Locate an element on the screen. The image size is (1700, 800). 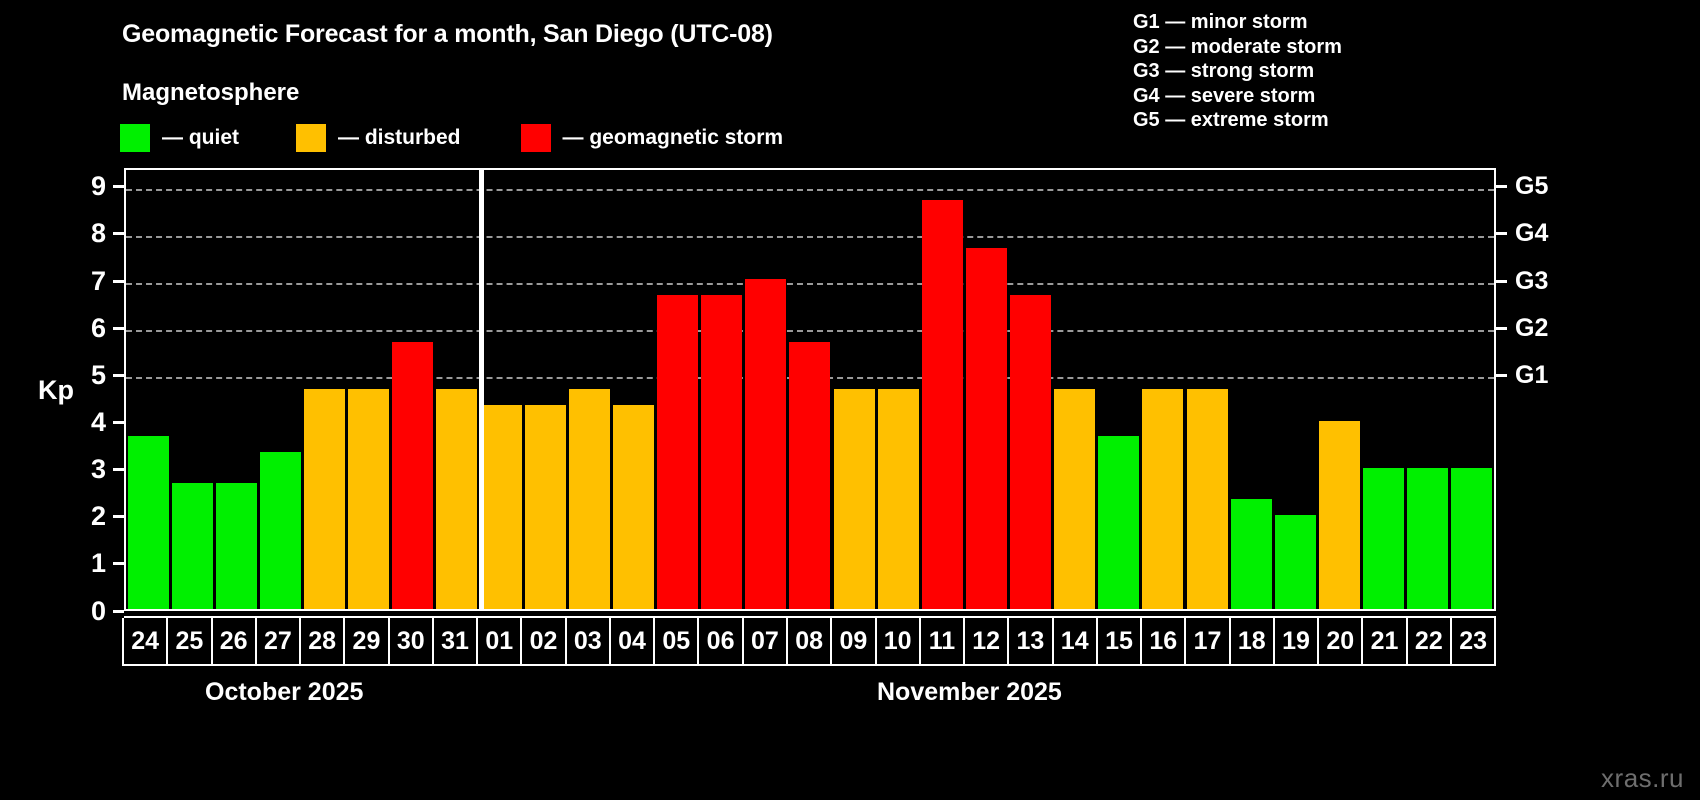
day-label-20: 20 is located at coordinates (1340, 642).